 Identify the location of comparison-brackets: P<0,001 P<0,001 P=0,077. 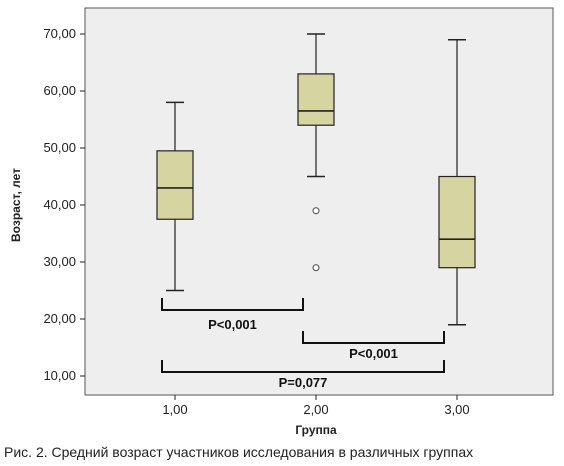
(303, 344).